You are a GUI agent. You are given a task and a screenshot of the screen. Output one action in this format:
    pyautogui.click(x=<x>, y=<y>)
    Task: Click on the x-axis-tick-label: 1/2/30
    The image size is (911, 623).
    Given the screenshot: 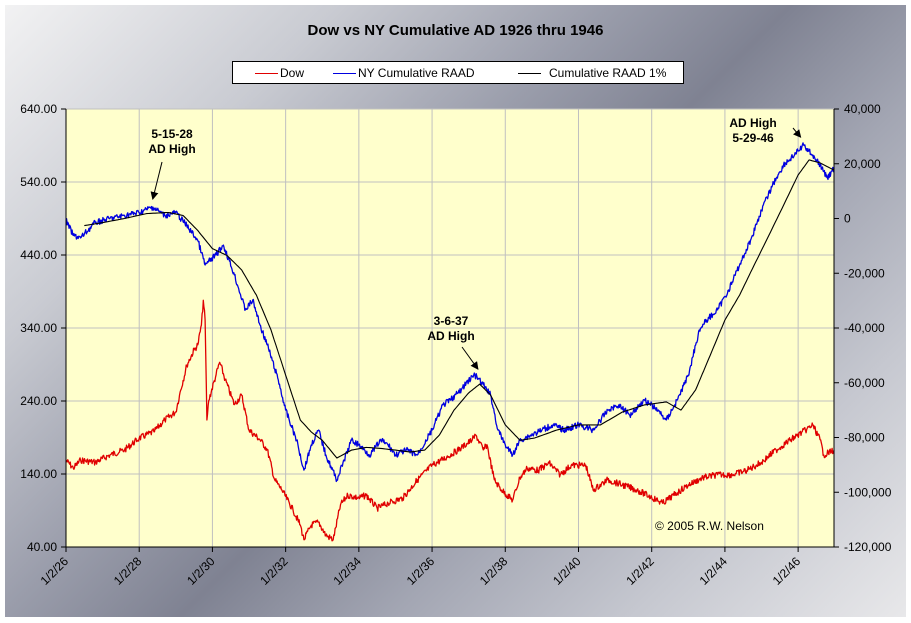 What is the action you would take?
    pyautogui.click(x=201, y=571)
    